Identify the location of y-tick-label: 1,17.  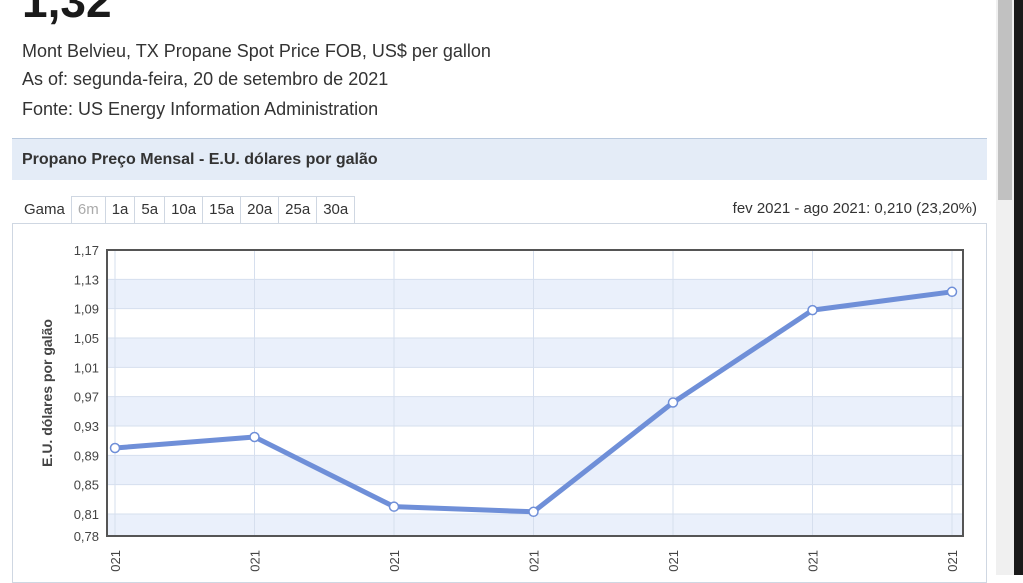
(86, 250).